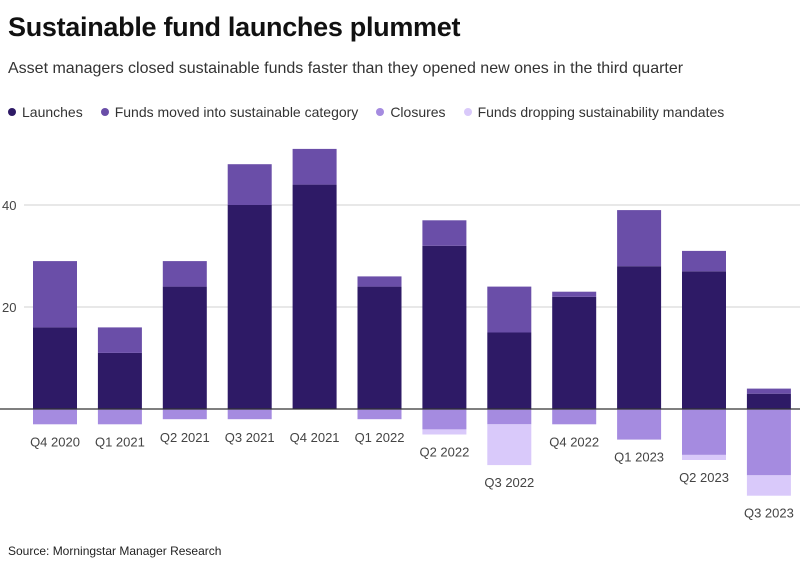 This screenshot has width=800, height=564. Describe the element at coordinates (250, 437) in the screenshot. I see `x-tick-label: Q3 2021` at that location.